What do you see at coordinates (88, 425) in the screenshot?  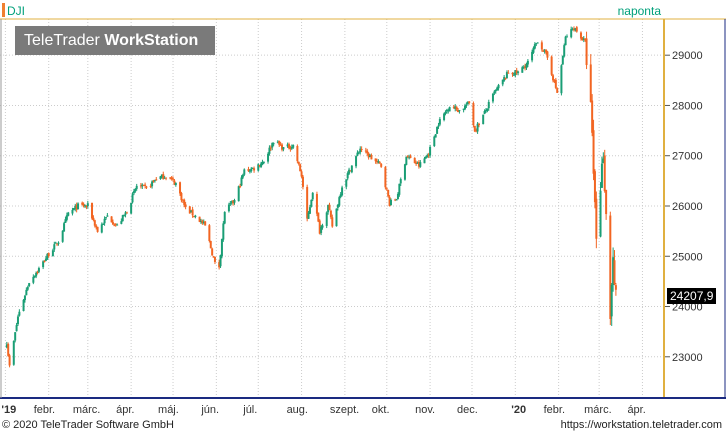 I see `copyright-text: © 2020 TeleTrader Software GmbH` at bounding box center [88, 425].